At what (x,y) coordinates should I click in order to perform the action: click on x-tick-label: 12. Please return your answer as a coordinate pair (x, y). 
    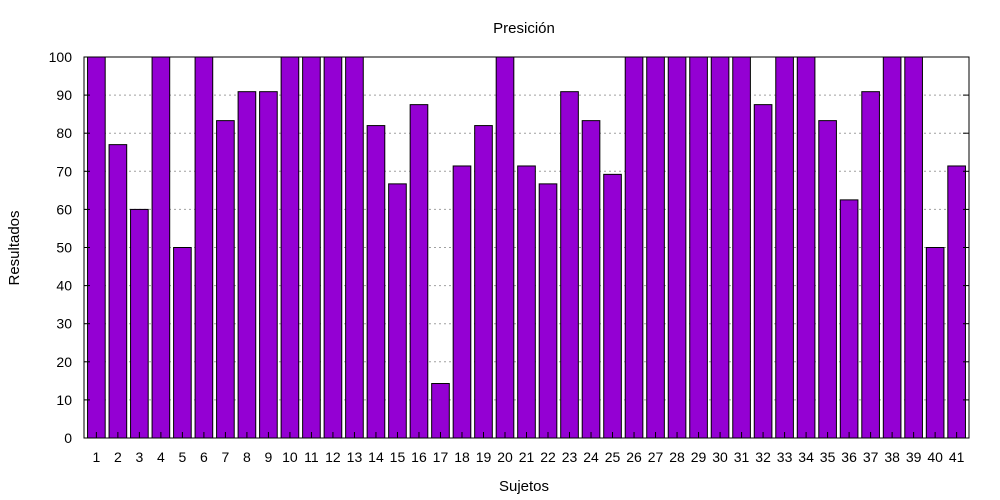
    Looking at the image, I should click on (333, 457).